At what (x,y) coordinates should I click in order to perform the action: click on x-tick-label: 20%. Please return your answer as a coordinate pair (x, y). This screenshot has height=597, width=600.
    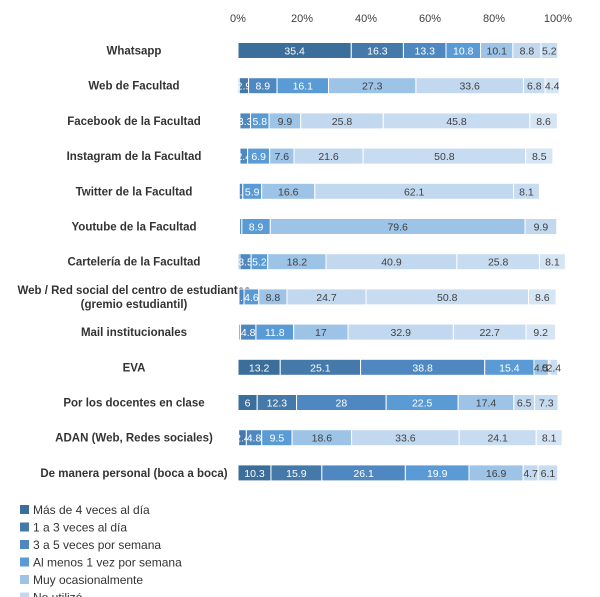
    Looking at the image, I should click on (302, 19).